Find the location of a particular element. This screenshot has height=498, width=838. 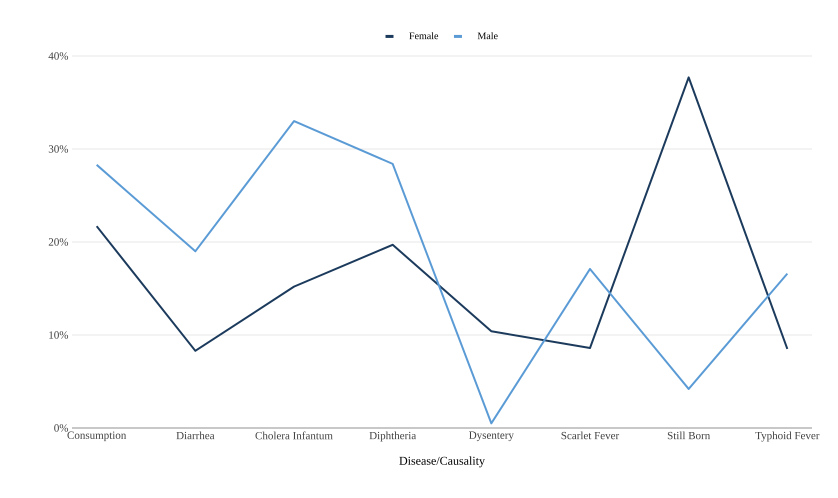

x-tick-label: Cholera Infantum is located at coordinates (294, 436).